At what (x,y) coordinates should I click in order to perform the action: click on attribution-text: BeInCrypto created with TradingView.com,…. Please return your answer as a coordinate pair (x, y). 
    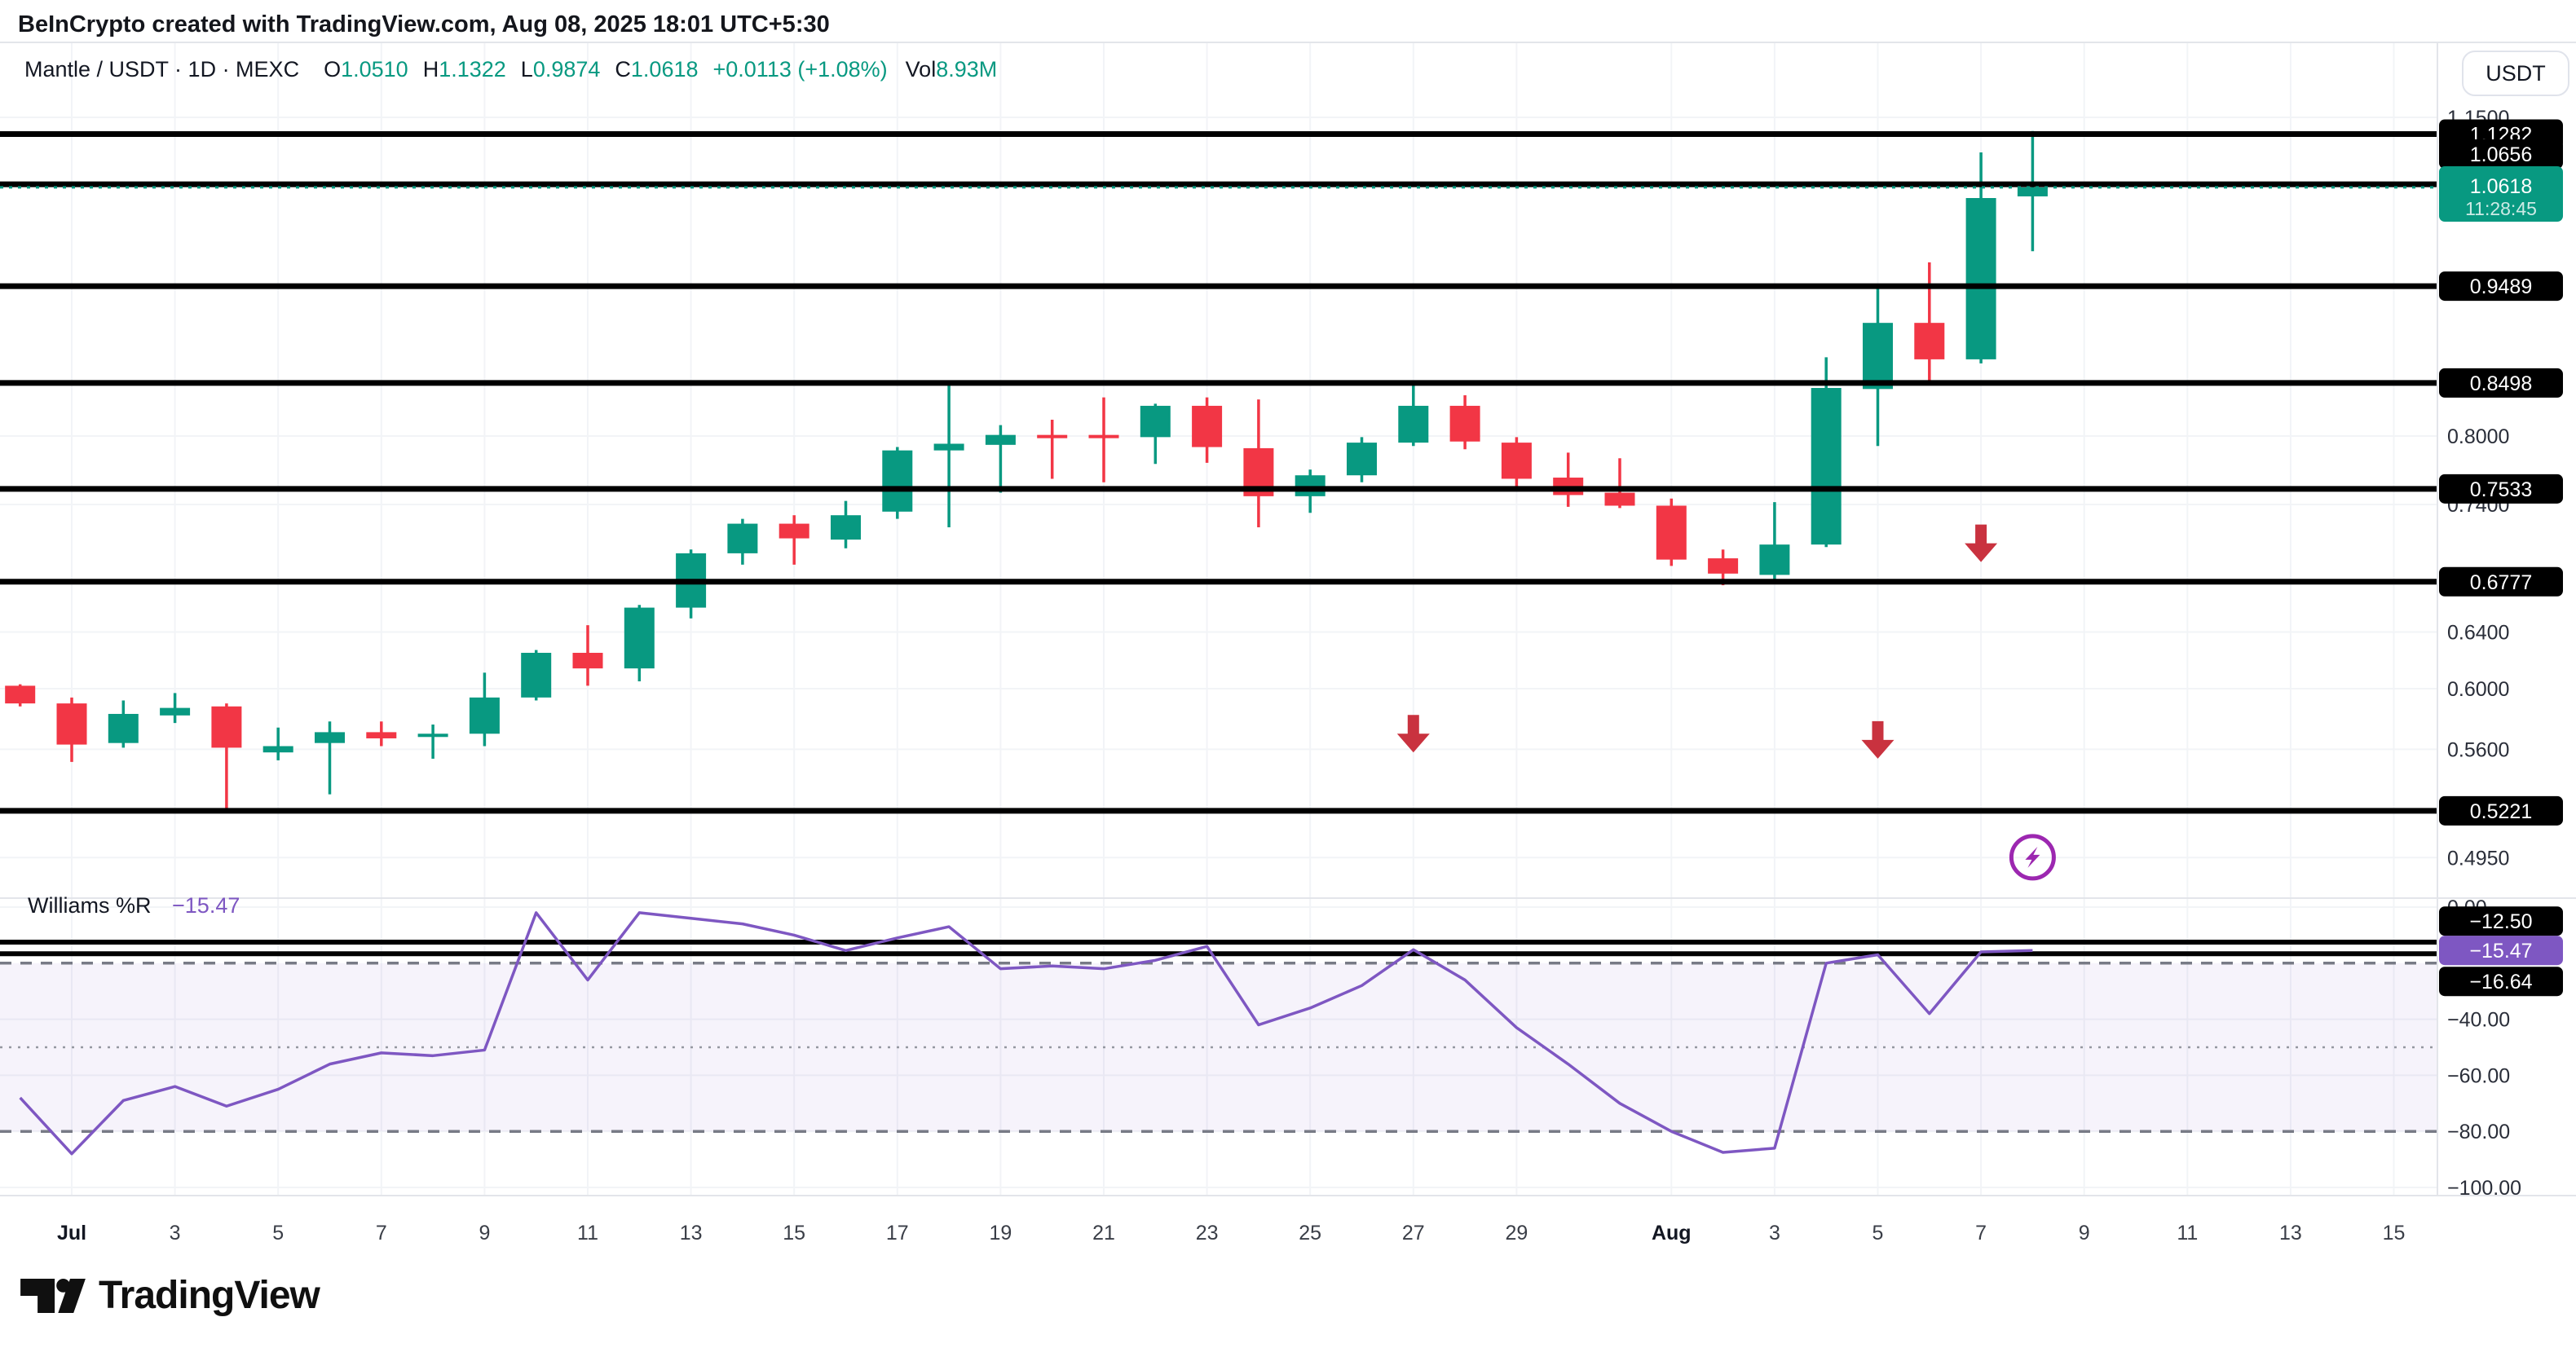
    Looking at the image, I should click on (424, 24).